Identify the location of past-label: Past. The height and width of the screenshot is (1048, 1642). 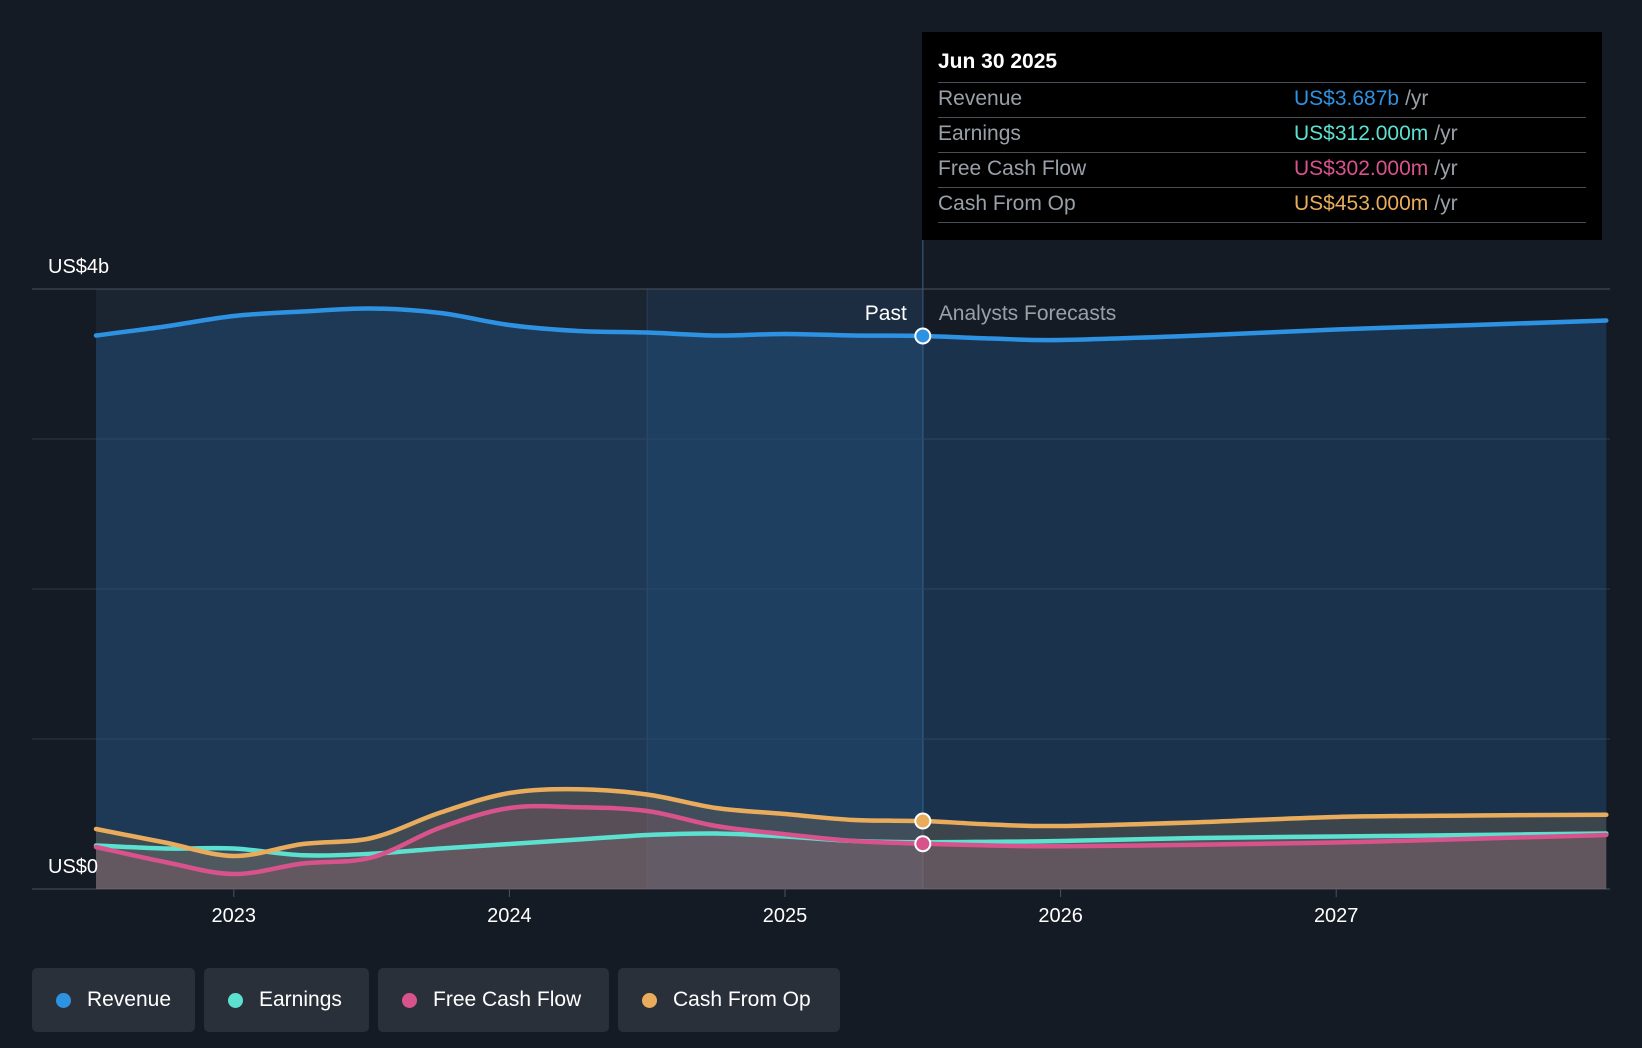
(886, 313).